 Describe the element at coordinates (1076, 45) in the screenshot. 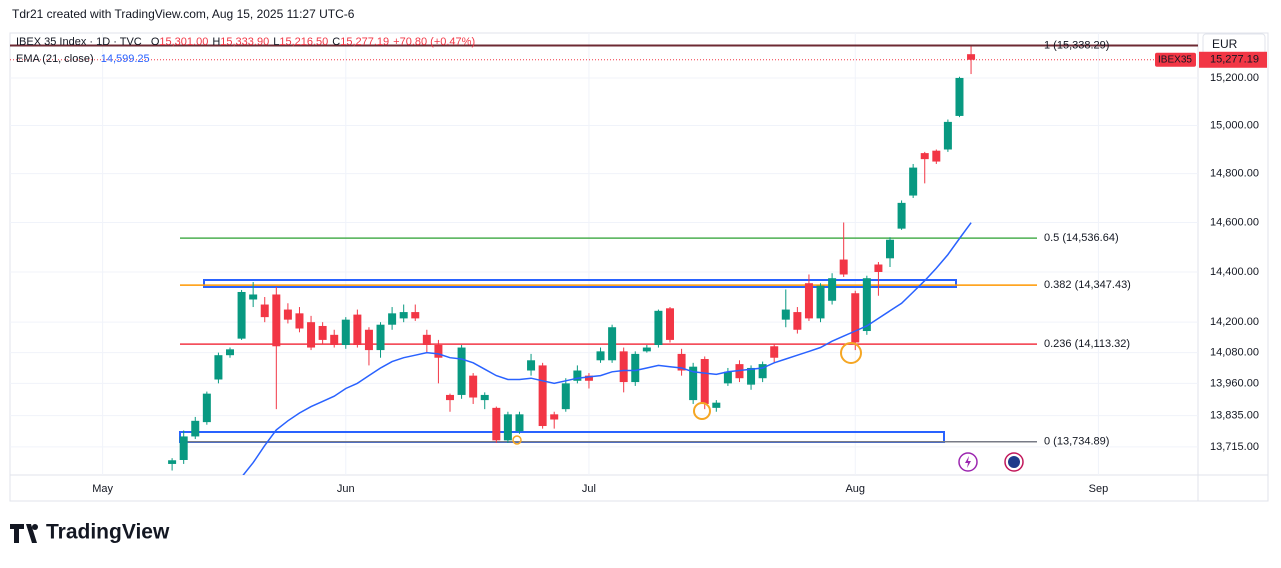

I see `fib-label: 1 (15,338.29)` at that location.